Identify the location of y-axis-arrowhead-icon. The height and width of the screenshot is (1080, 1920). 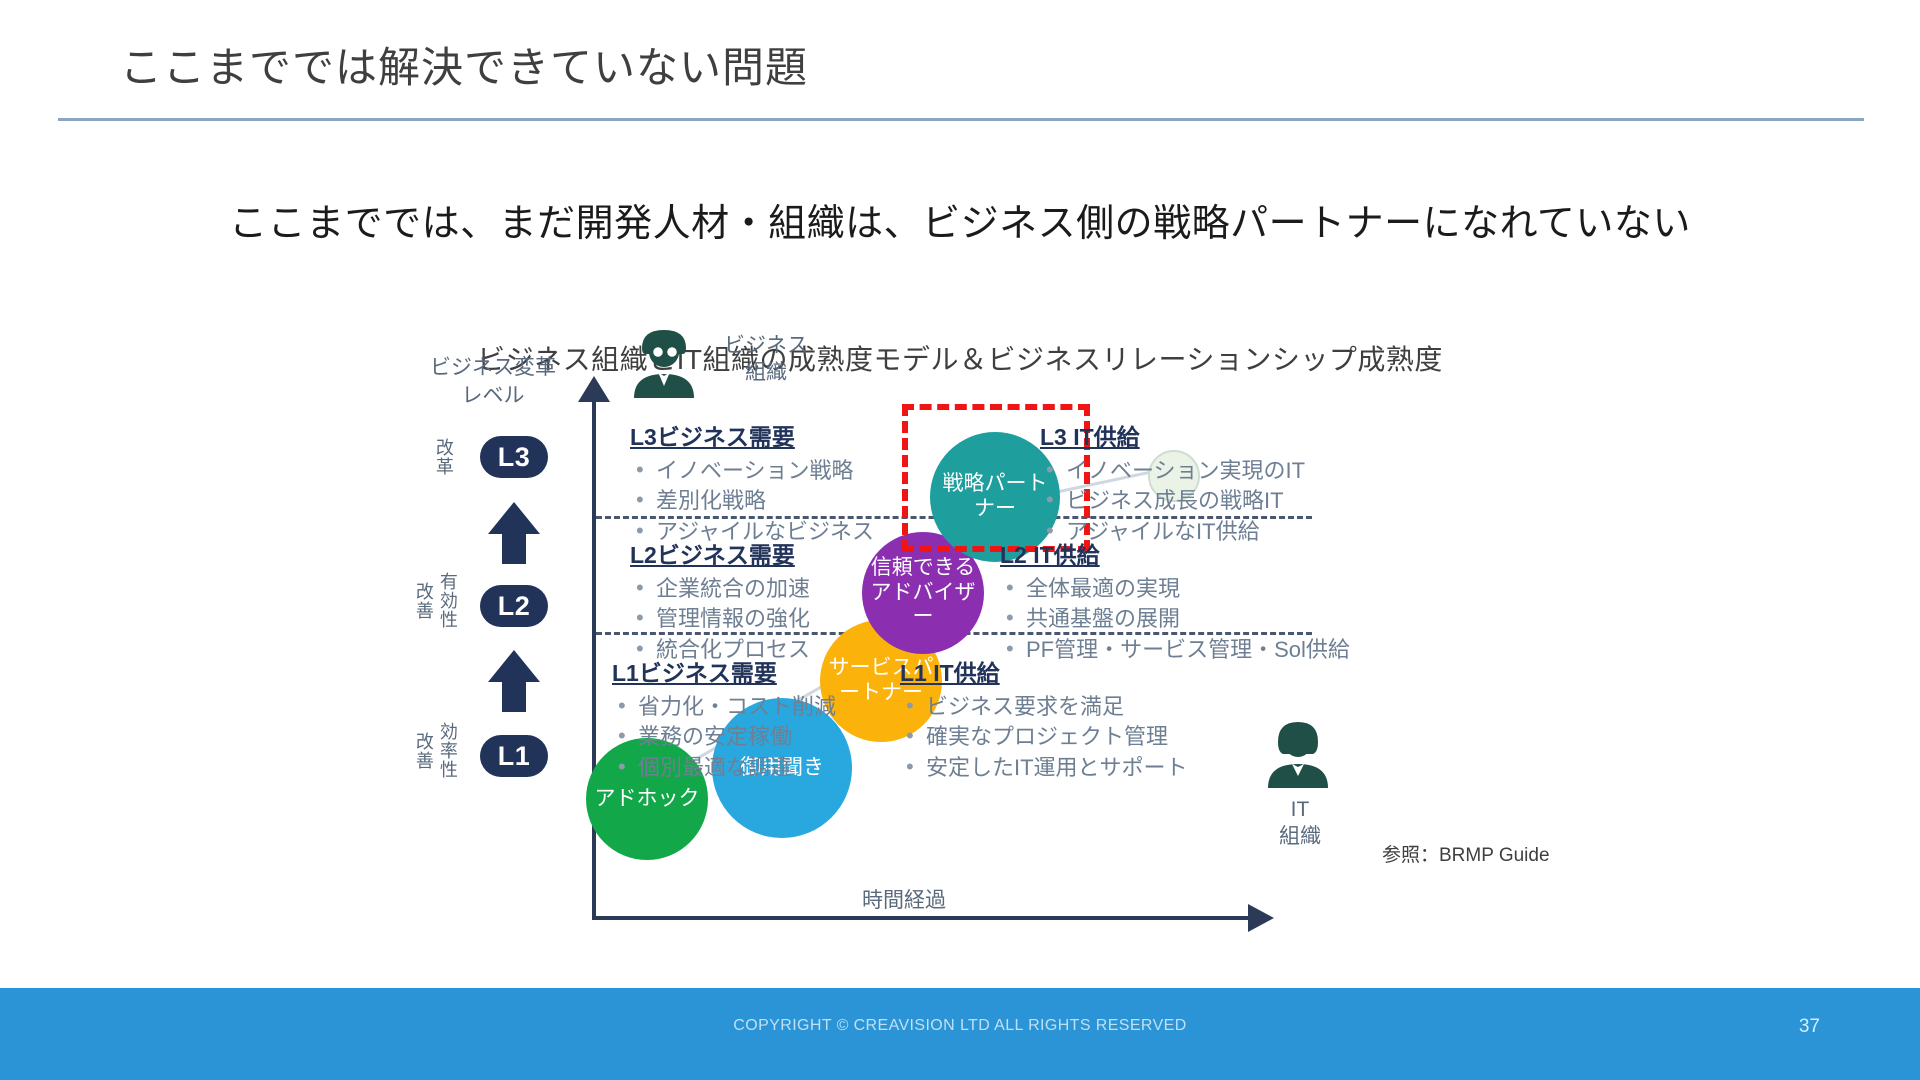
(594, 389).